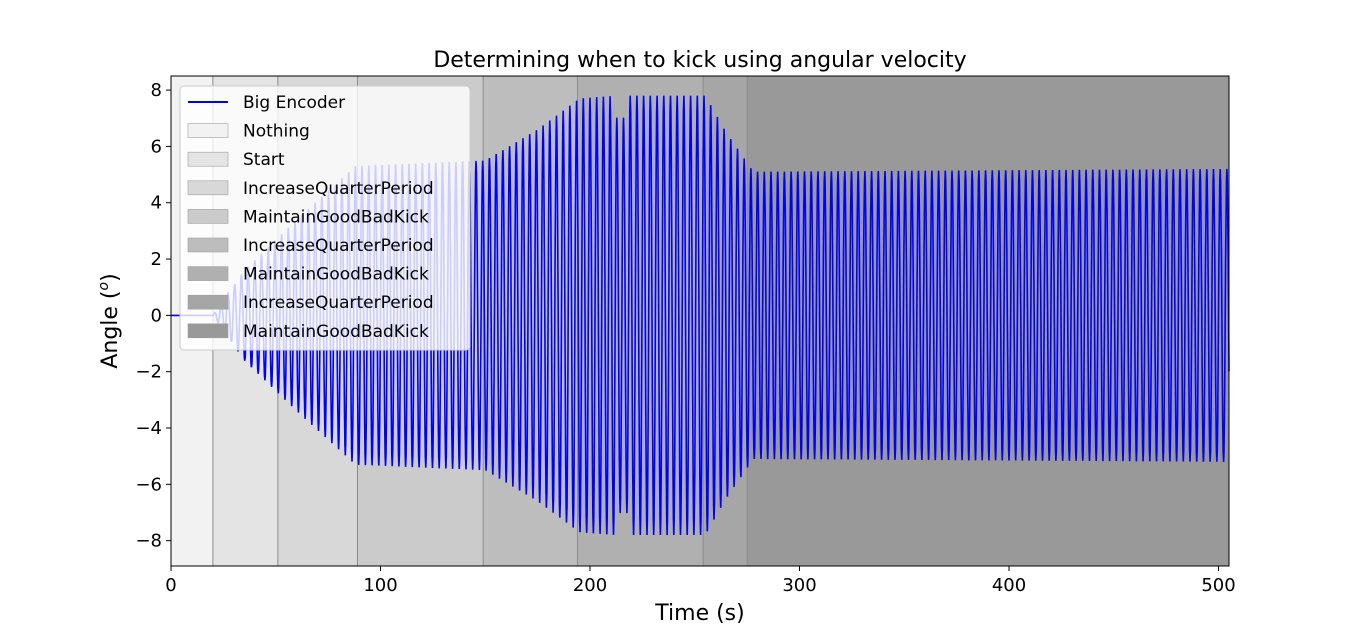 The height and width of the screenshot is (636, 1366). What do you see at coordinates (590, 585) in the screenshot?
I see `x-tick-label: 200` at bounding box center [590, 585].